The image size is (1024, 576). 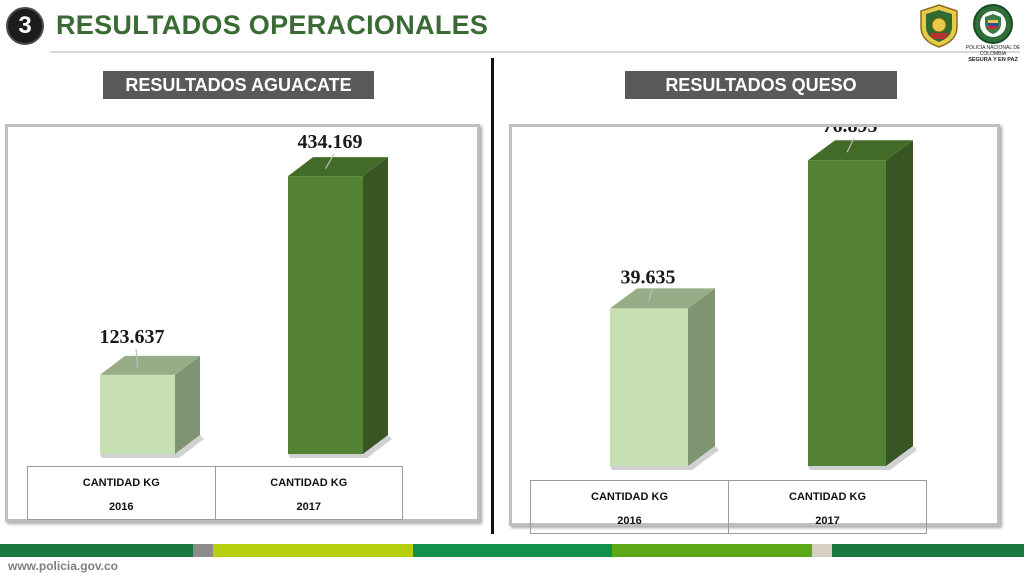 I want to click on category-table-aguacate: CANTIDAD KG 2016 CANTIDAD KG 2017, so click(x=215, y=493).